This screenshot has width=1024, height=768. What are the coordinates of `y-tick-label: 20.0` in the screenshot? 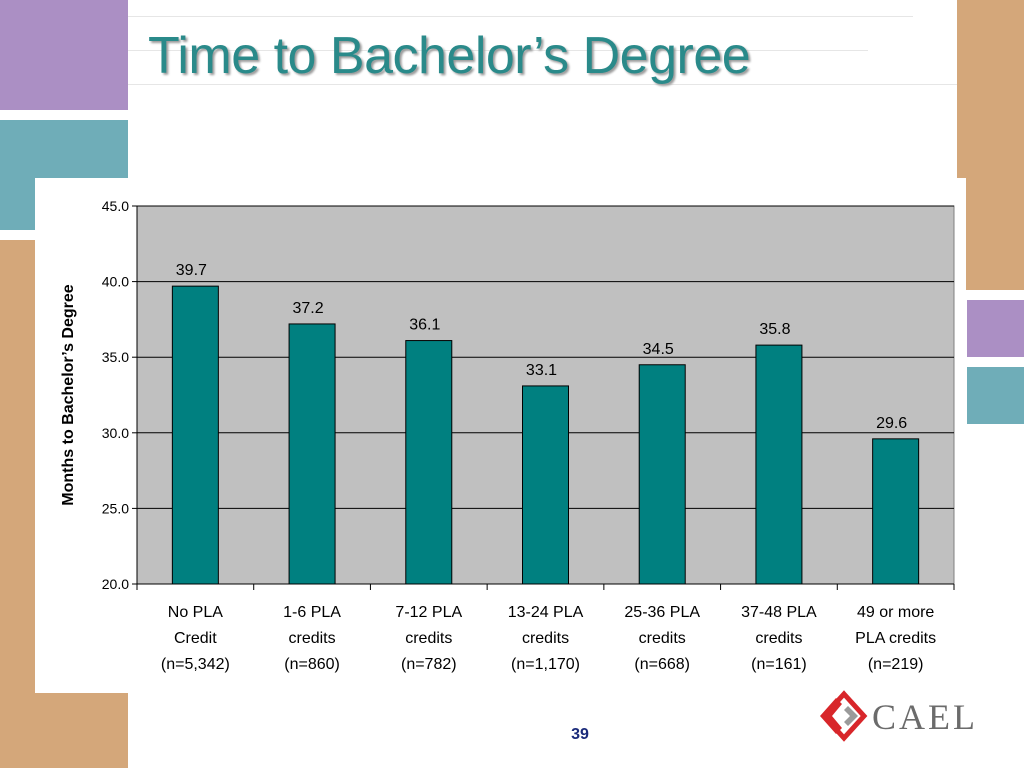 It's located at (115, 584).